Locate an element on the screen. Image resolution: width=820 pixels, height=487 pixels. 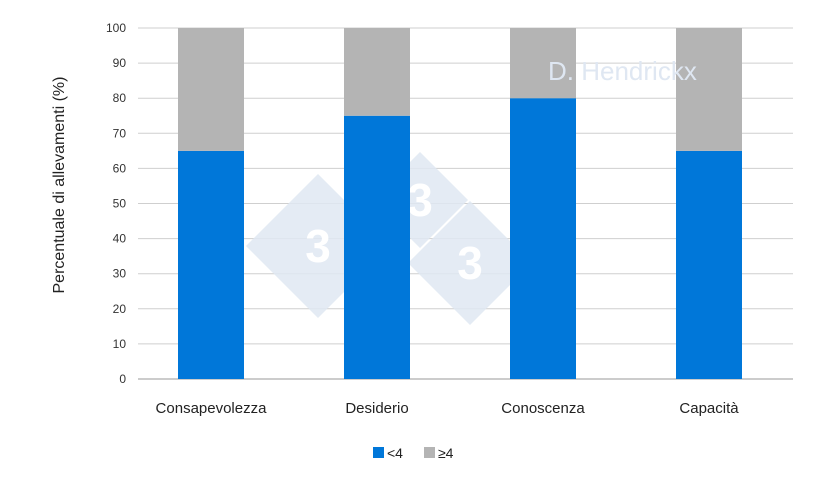
y-axis-label: Percentuale di allevamenti (%) is located at coordinates (59, 185).